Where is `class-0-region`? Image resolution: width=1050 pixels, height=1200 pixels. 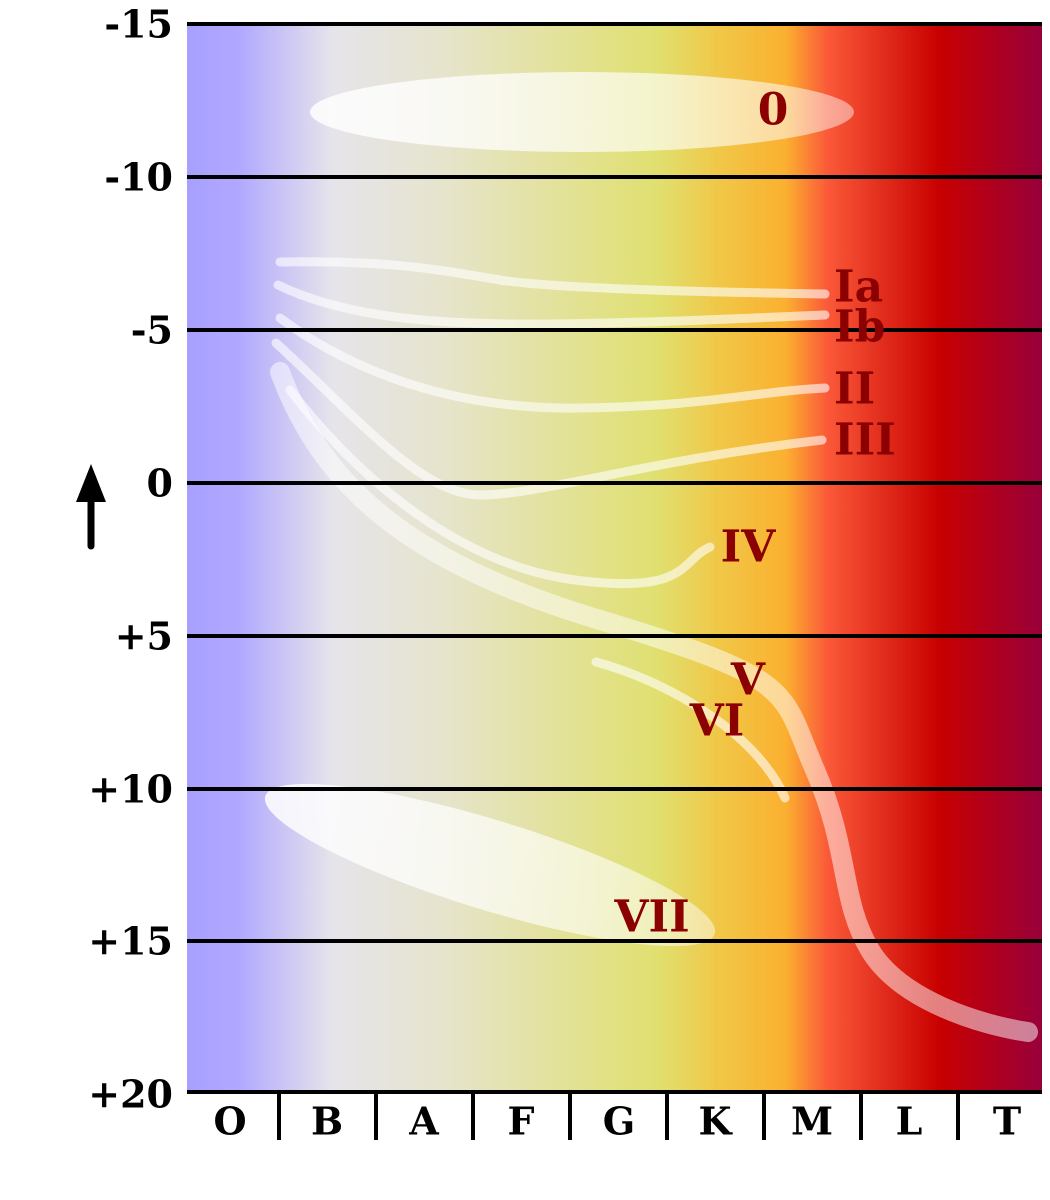 class-0-region is located at coordinates (582, 112).